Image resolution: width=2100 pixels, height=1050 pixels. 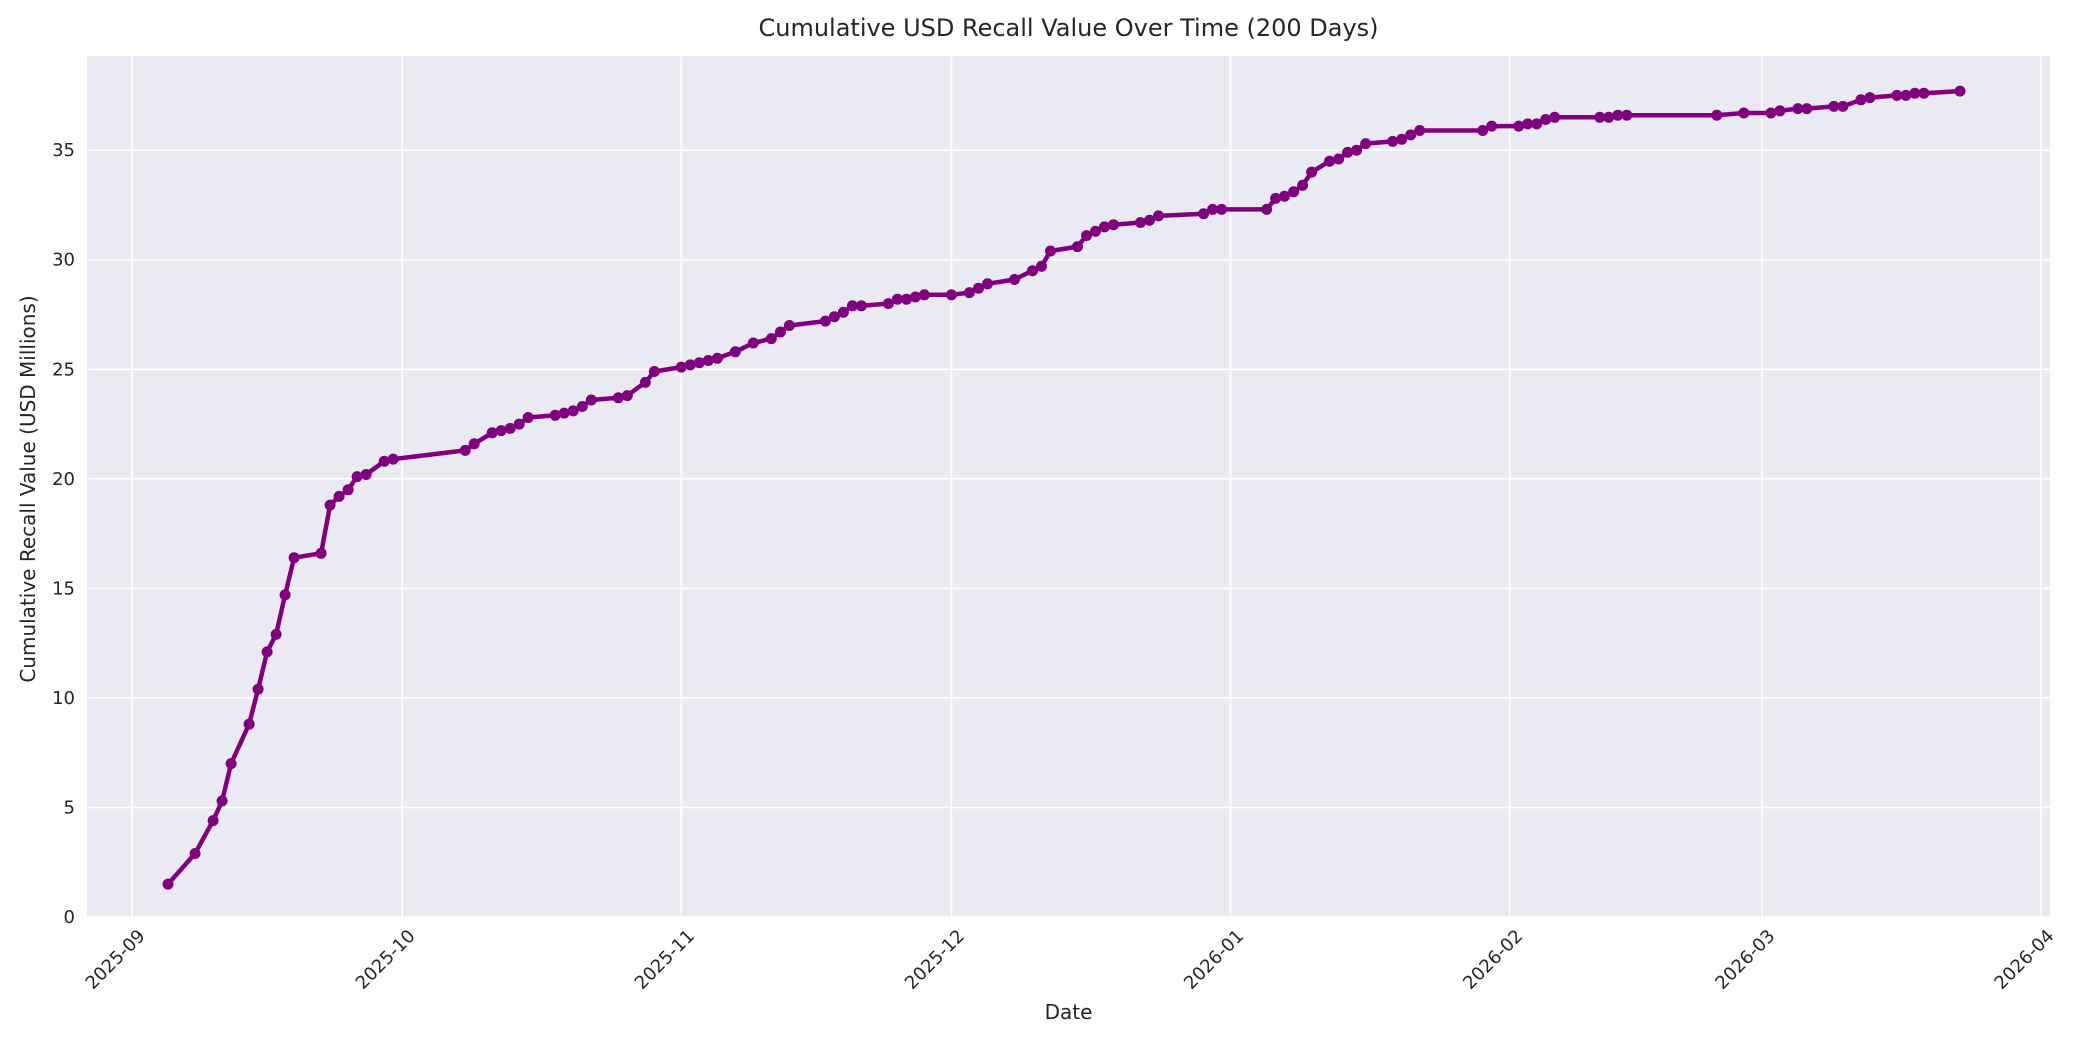 What do you see at coordinates (935, 960) in the screenshot?
I see `x-tick-label: 2025-12` at bounding box center [935, 960].